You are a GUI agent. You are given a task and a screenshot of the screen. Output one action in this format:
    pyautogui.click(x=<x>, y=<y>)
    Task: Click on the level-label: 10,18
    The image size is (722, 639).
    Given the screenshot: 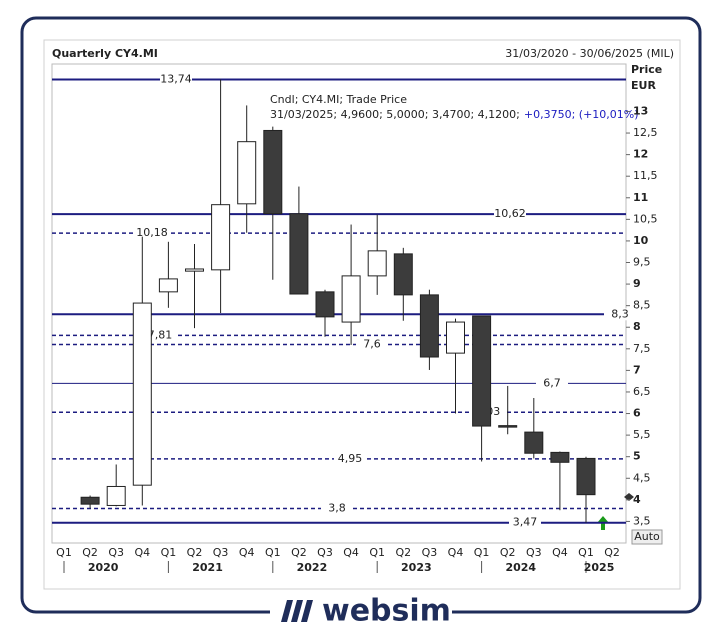 What is the action you would take?
    pyautogui.click(x=152, y=232)
    